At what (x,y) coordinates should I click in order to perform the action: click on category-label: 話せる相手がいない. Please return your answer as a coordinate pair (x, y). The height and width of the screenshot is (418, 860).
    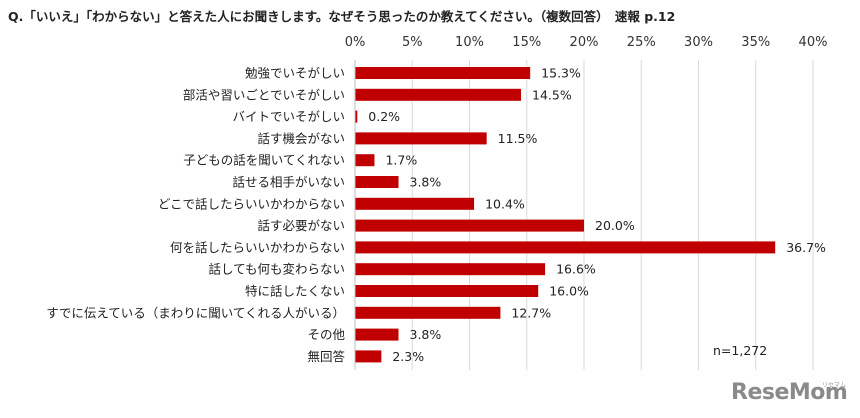
    Looking at the image, I should click on (288, 182).